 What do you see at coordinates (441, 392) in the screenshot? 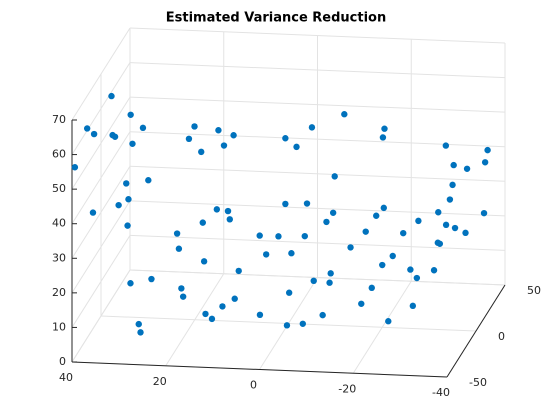
I see `x-tick-label: -40` at bounding box center [441, 392].